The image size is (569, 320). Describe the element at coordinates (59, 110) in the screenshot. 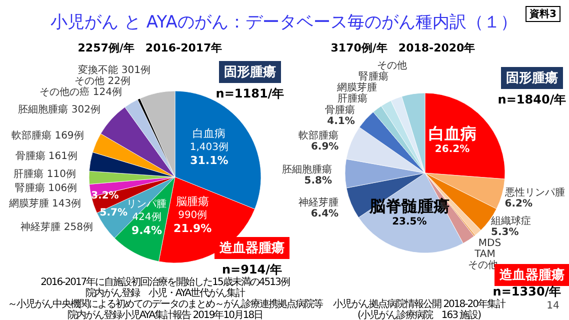

I see `slice-label: 胚細胞腫瘍 302例` at that location.